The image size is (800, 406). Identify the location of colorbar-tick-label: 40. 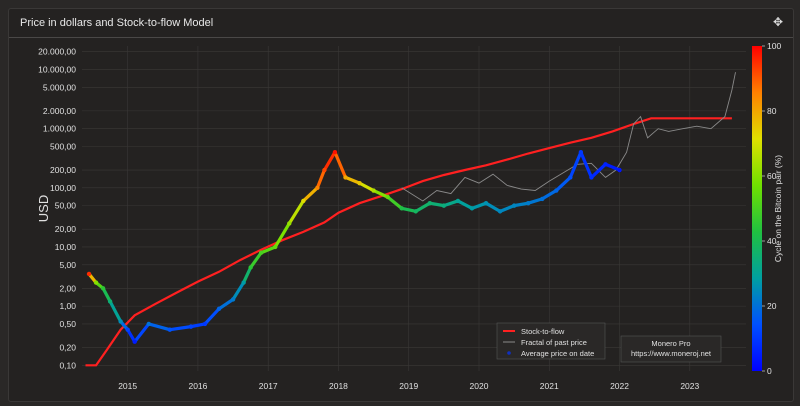
(772, 241).